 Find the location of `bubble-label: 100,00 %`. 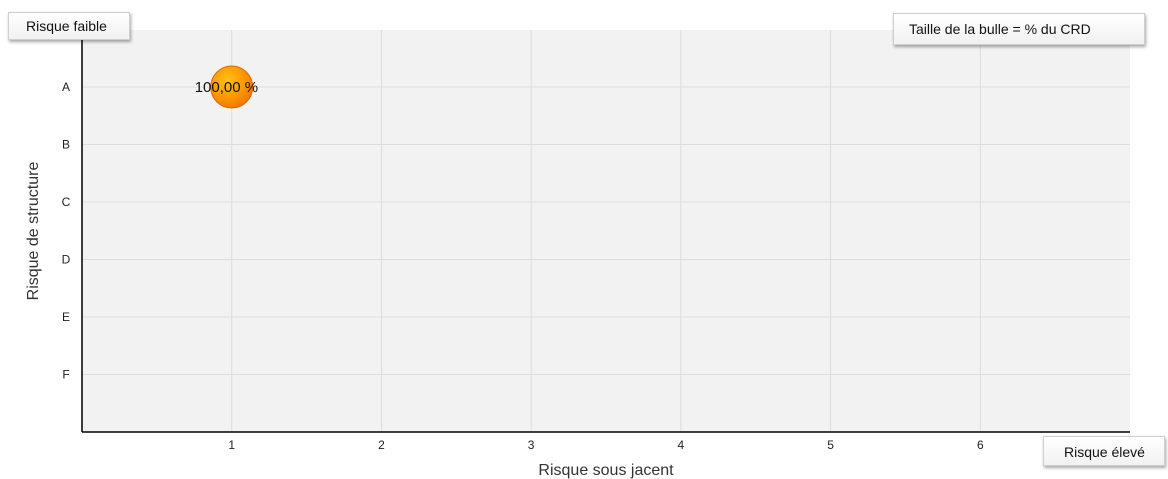

bubble-label: 100,00 % is located at coordinates (226, 87).